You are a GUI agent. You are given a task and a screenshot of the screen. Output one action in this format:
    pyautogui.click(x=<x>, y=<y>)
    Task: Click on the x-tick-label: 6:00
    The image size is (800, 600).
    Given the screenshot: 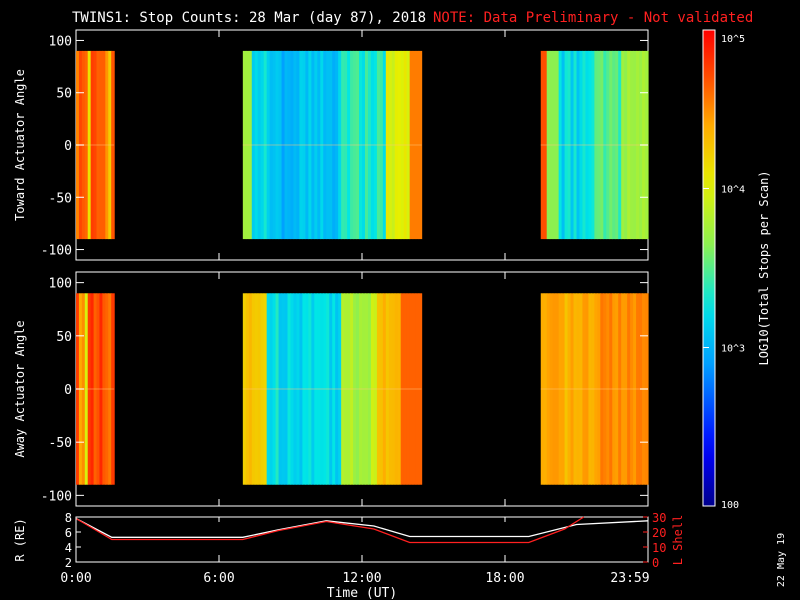 What is the action you would take?
    pyautogui.click(x=218, y=578)
    